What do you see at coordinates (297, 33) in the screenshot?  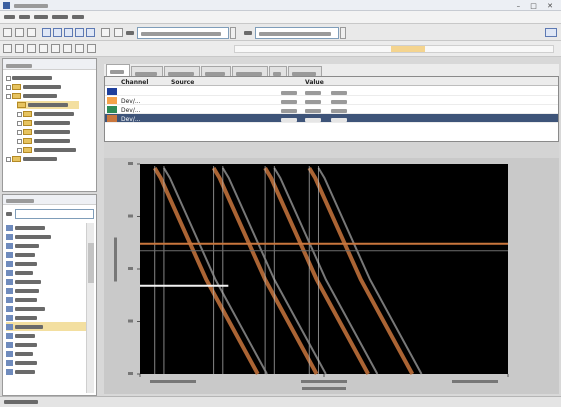 I see `to-time-field` at bounding box center [297, 33].